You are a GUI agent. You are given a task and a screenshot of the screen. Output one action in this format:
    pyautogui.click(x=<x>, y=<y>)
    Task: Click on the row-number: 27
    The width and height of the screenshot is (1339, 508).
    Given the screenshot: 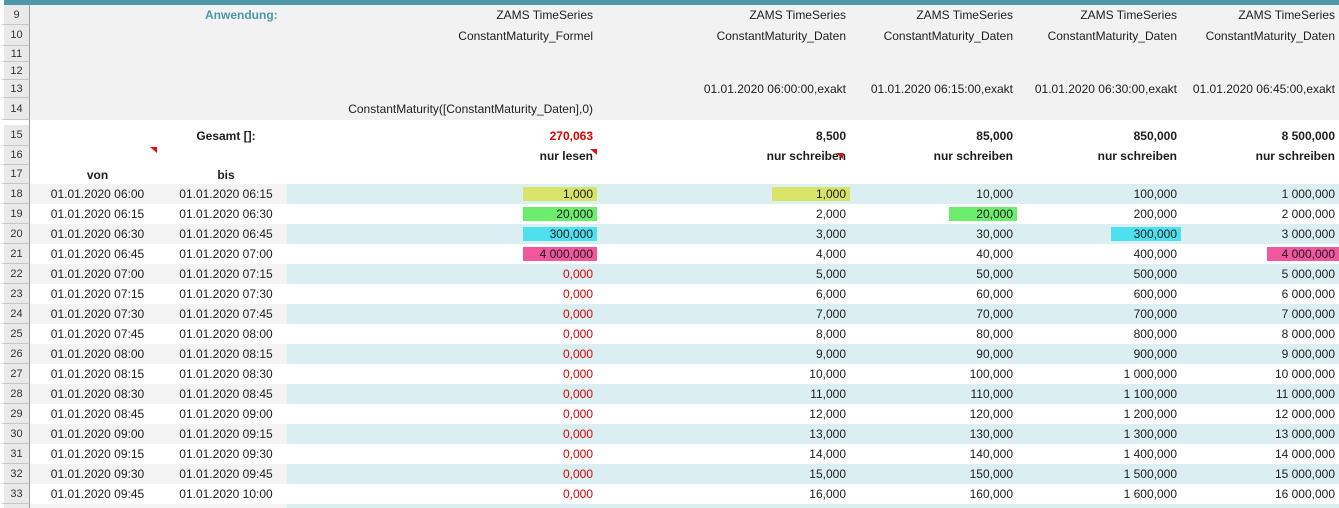 What is the action you would take?
    pyautogui.click(x=15, y=374)
    